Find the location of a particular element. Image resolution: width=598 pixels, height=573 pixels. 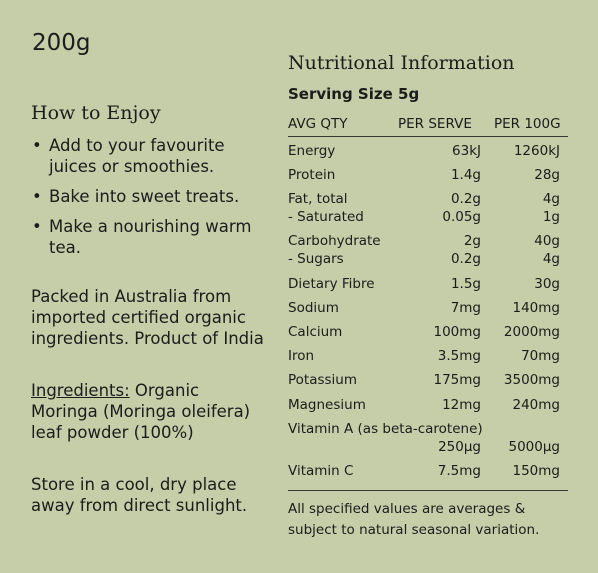

suggestion-item: Bake into sweet treats. is located at coordinates (147, 196).